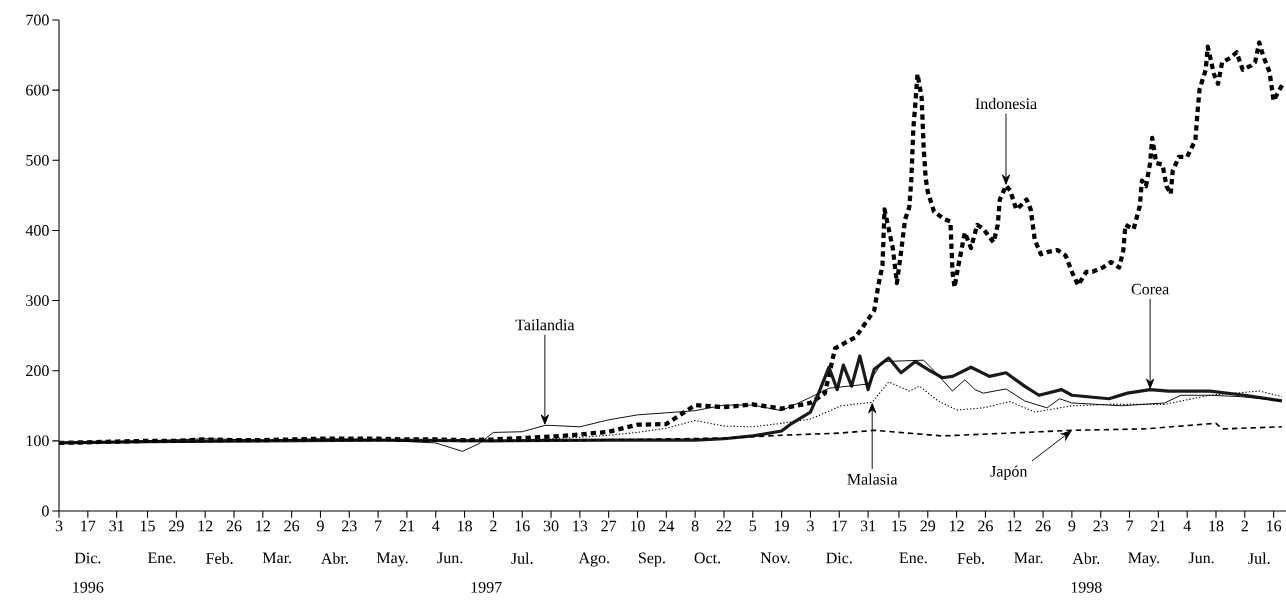 The width and height of the screenshot is (1286, 607). Describe the element at coordinates (37, 230) in the screenshot. I see `y-tick-label: 400` at that location.